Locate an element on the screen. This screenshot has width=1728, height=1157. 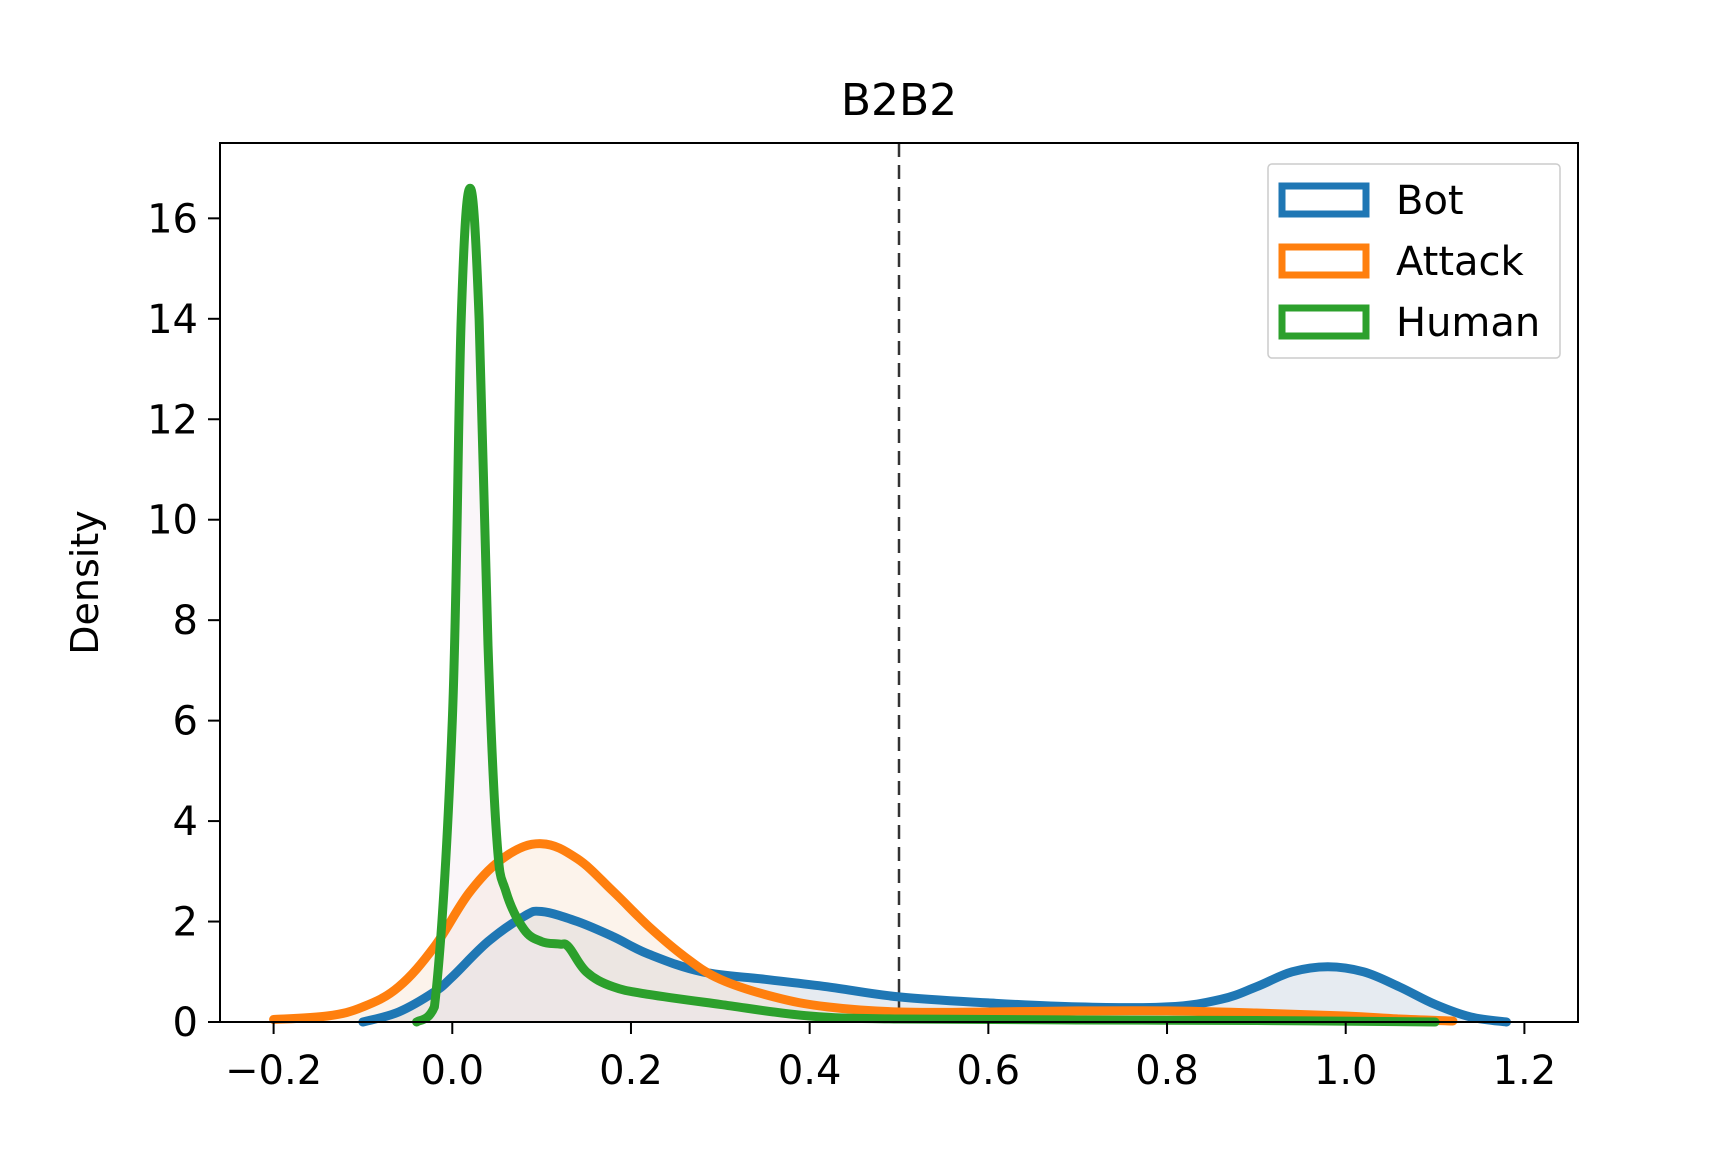
x-tick-label: 1.0 is located at coordinates (1346, 1071).